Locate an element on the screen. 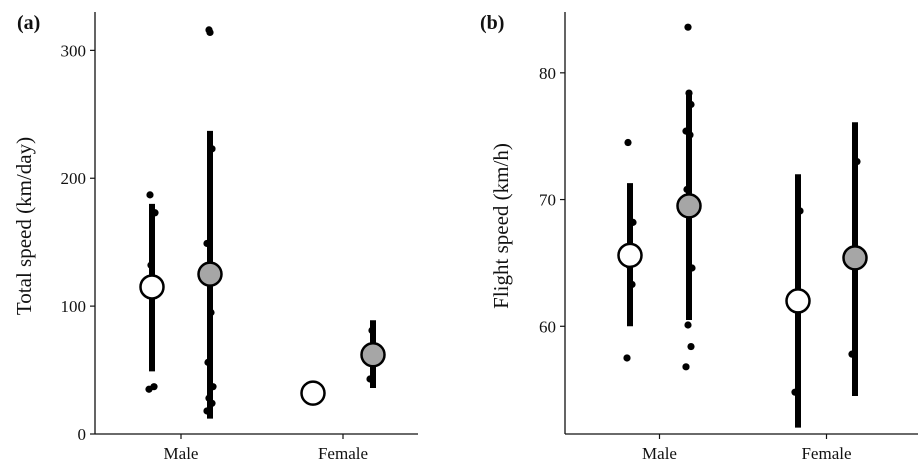 This screenshot has height=463, width=923. y-tick-label: 70 is located at coordinates (547, 200).